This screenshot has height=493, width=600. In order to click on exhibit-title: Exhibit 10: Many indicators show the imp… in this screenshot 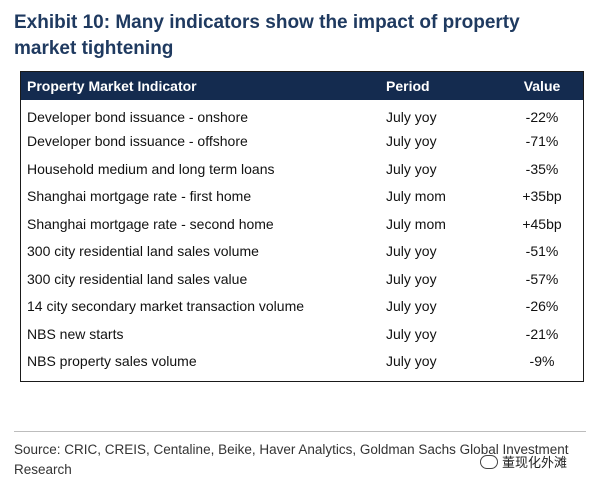, I will do `click(267, 35)`.